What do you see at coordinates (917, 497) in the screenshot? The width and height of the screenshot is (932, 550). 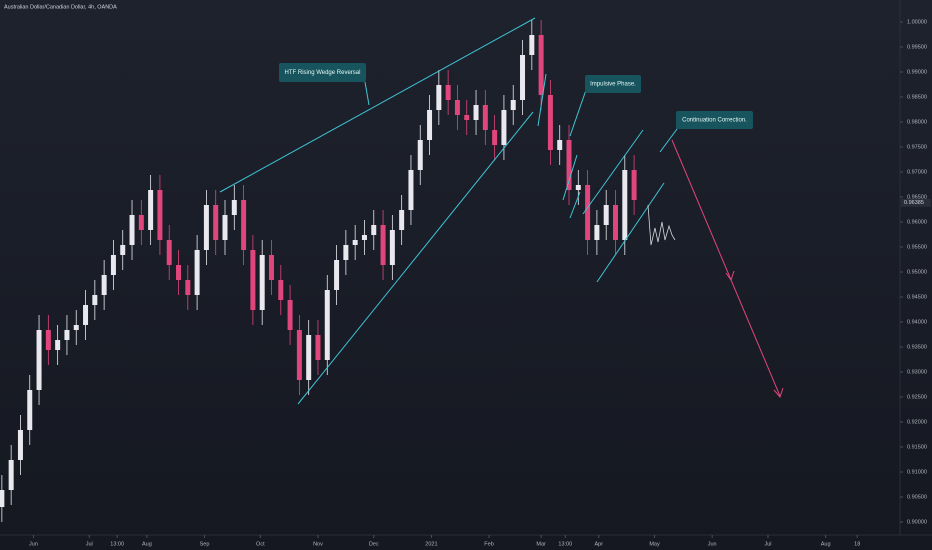 I see `y-tick-label: 0.90500` at bounding box center [917, 497].